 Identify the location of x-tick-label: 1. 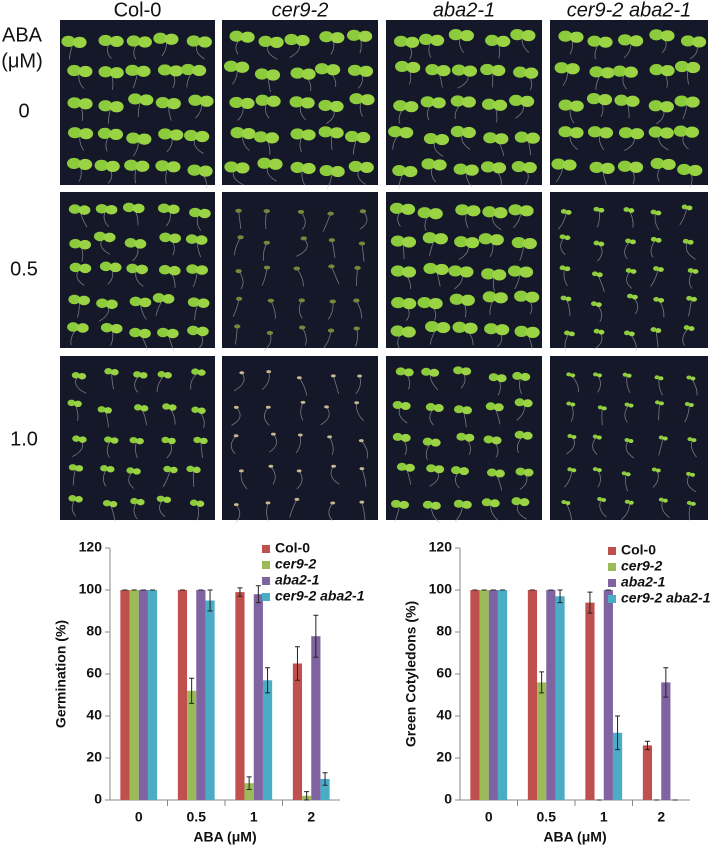
(254, 817).